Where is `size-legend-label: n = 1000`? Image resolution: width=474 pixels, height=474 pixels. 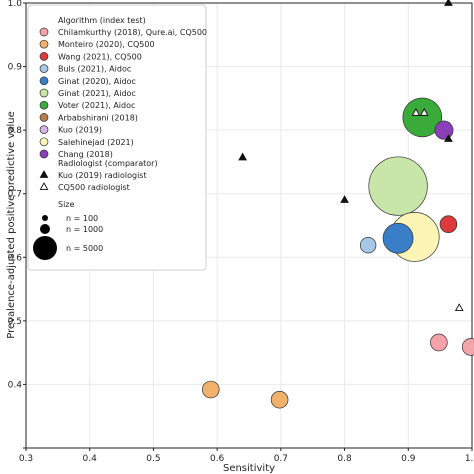 size-legend-label: n = 1000 is located at coordinates (84, 229).